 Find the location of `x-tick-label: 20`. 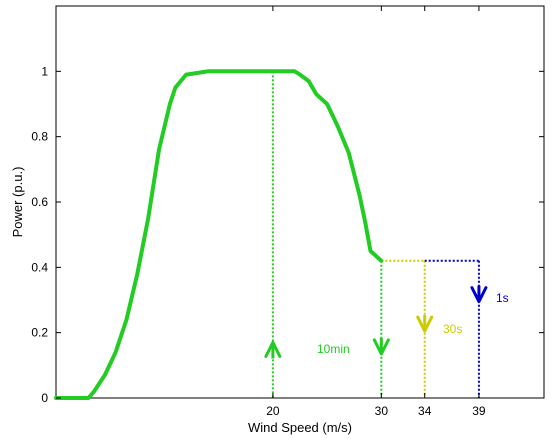

x-tick-label: 20 is located at coordinates (273, 411).